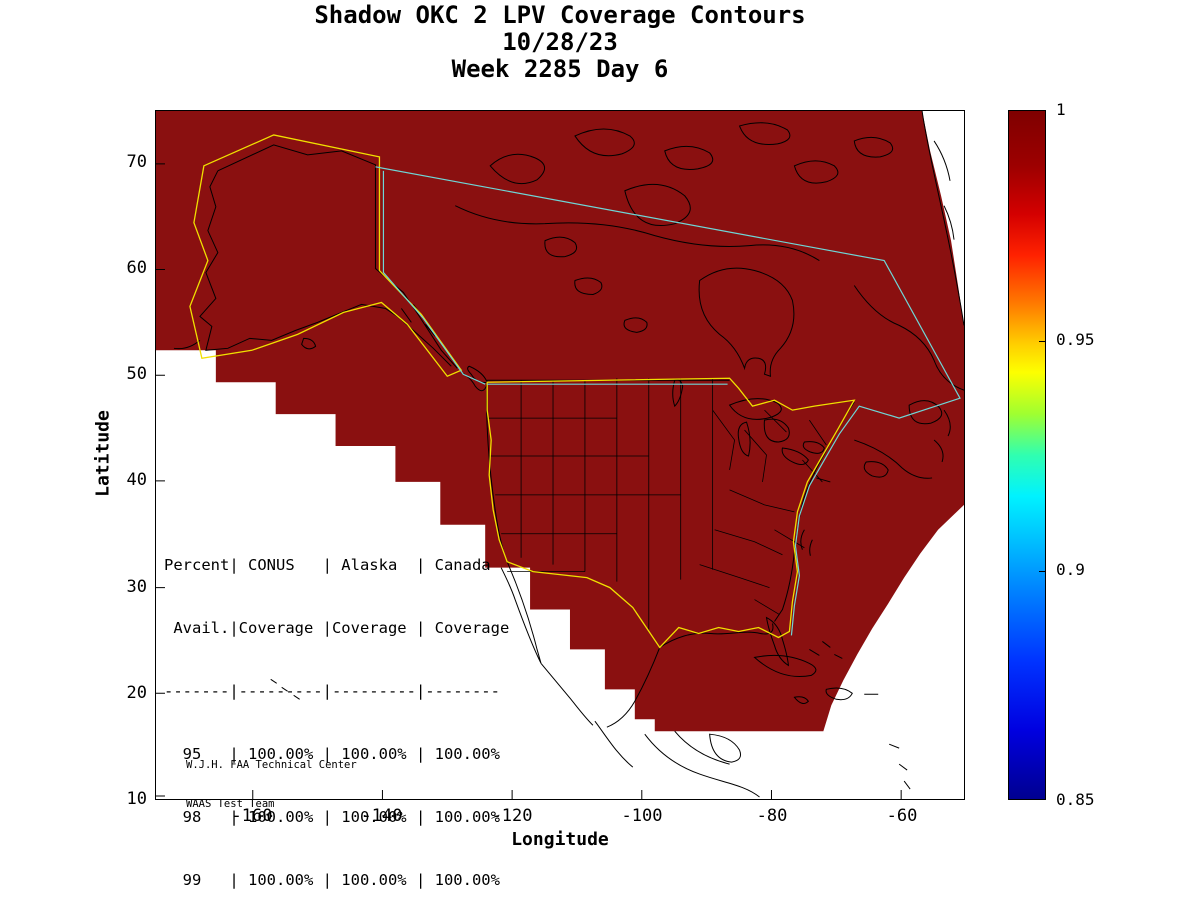 The height and width of the screenshot is (900, 1200). What do you see at coordinates (614, 322) in the screenshot?
I see `coastline-canada-lakes` at bounding box center [614, 322].